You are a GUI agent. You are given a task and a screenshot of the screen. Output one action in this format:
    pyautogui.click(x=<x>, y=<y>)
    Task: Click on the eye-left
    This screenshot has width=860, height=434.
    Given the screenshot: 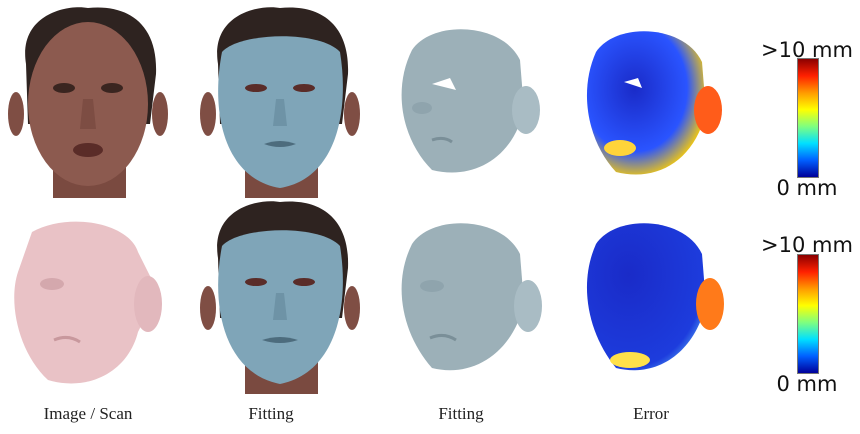 What is the action you would take?
    pyautogui.click(x=64, y=88)
    